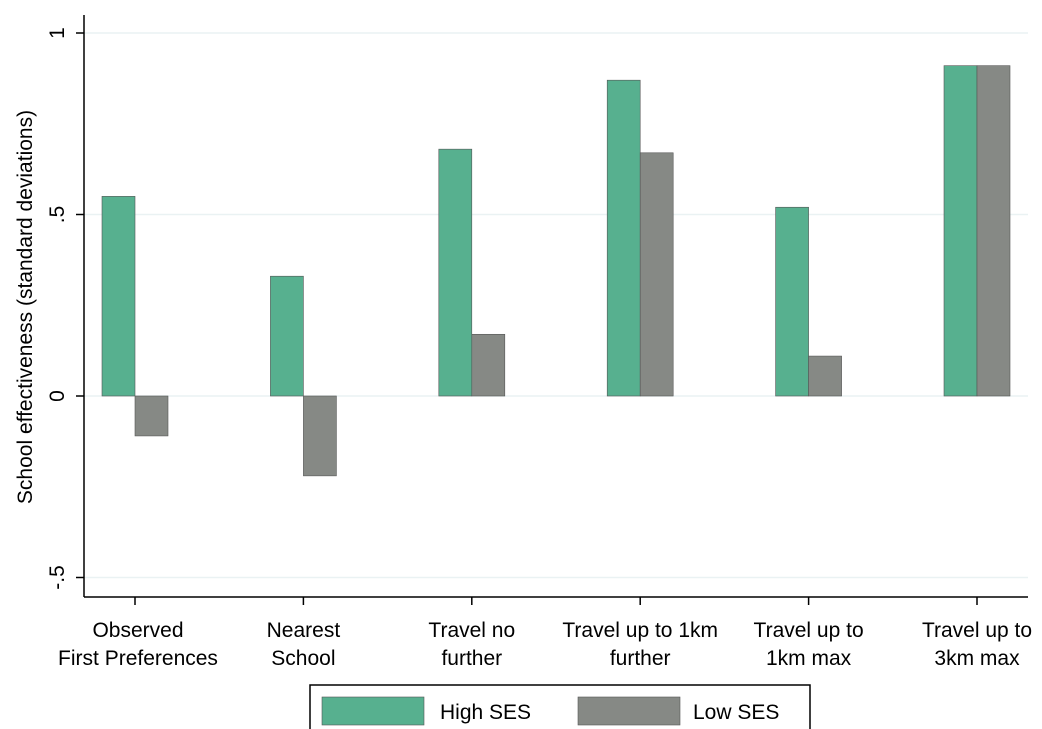 Image resolution: width=1042 pixels, height=729 pixels. What do you see at coordinates (57, 396) in the screenshot?
I see `y-tick-label: 0` at bounding box center [57, 396].